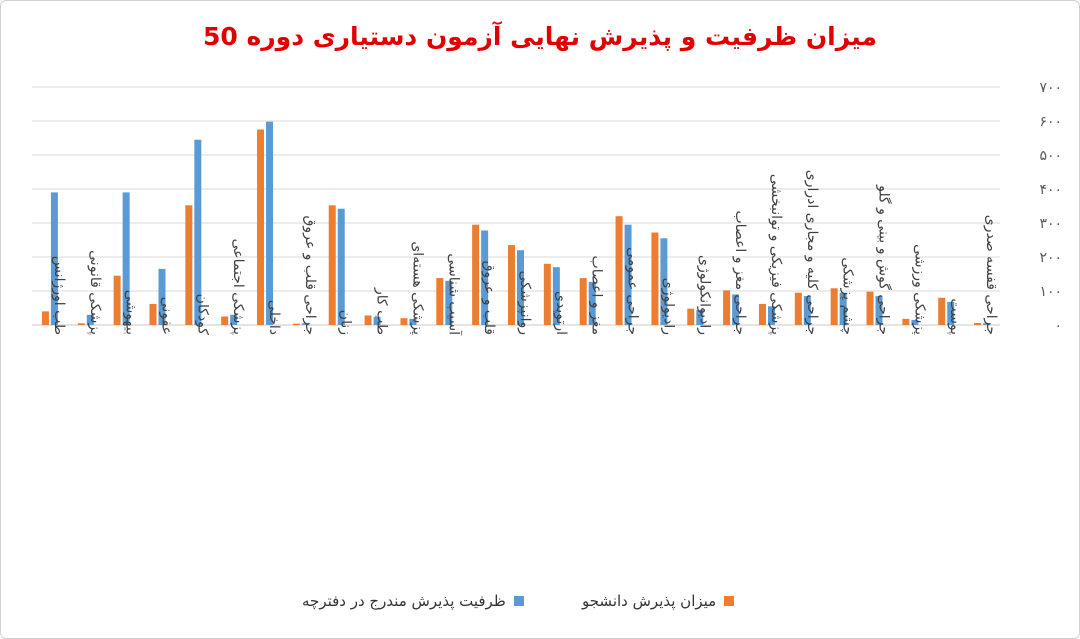 The width and height of the screenshot is (1080, 639). Describe the element at coordinates (649, 601) in the screenshot. I see `legend-label-admitted: میزان پذیرش دانشجو` at that location.